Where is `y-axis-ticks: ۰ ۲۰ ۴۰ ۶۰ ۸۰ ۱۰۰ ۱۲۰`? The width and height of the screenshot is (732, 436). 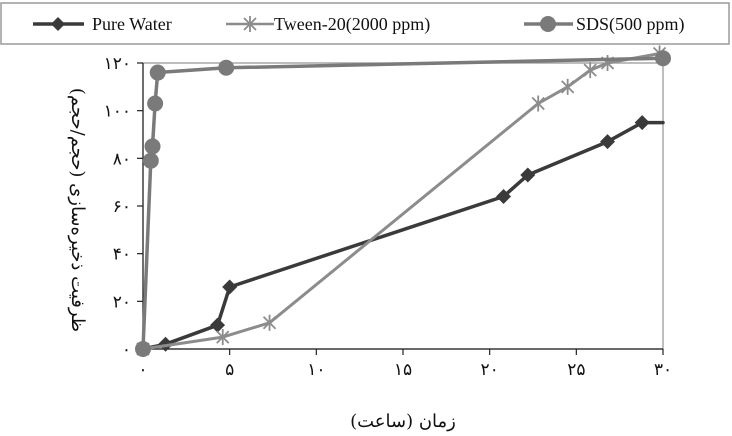
y-axis-ticks: ۰ ۲۰ ۴۰ ۶۰ ۸۰ ۱۰۰ ۱۲۰ is located at coordinates (123, 207).